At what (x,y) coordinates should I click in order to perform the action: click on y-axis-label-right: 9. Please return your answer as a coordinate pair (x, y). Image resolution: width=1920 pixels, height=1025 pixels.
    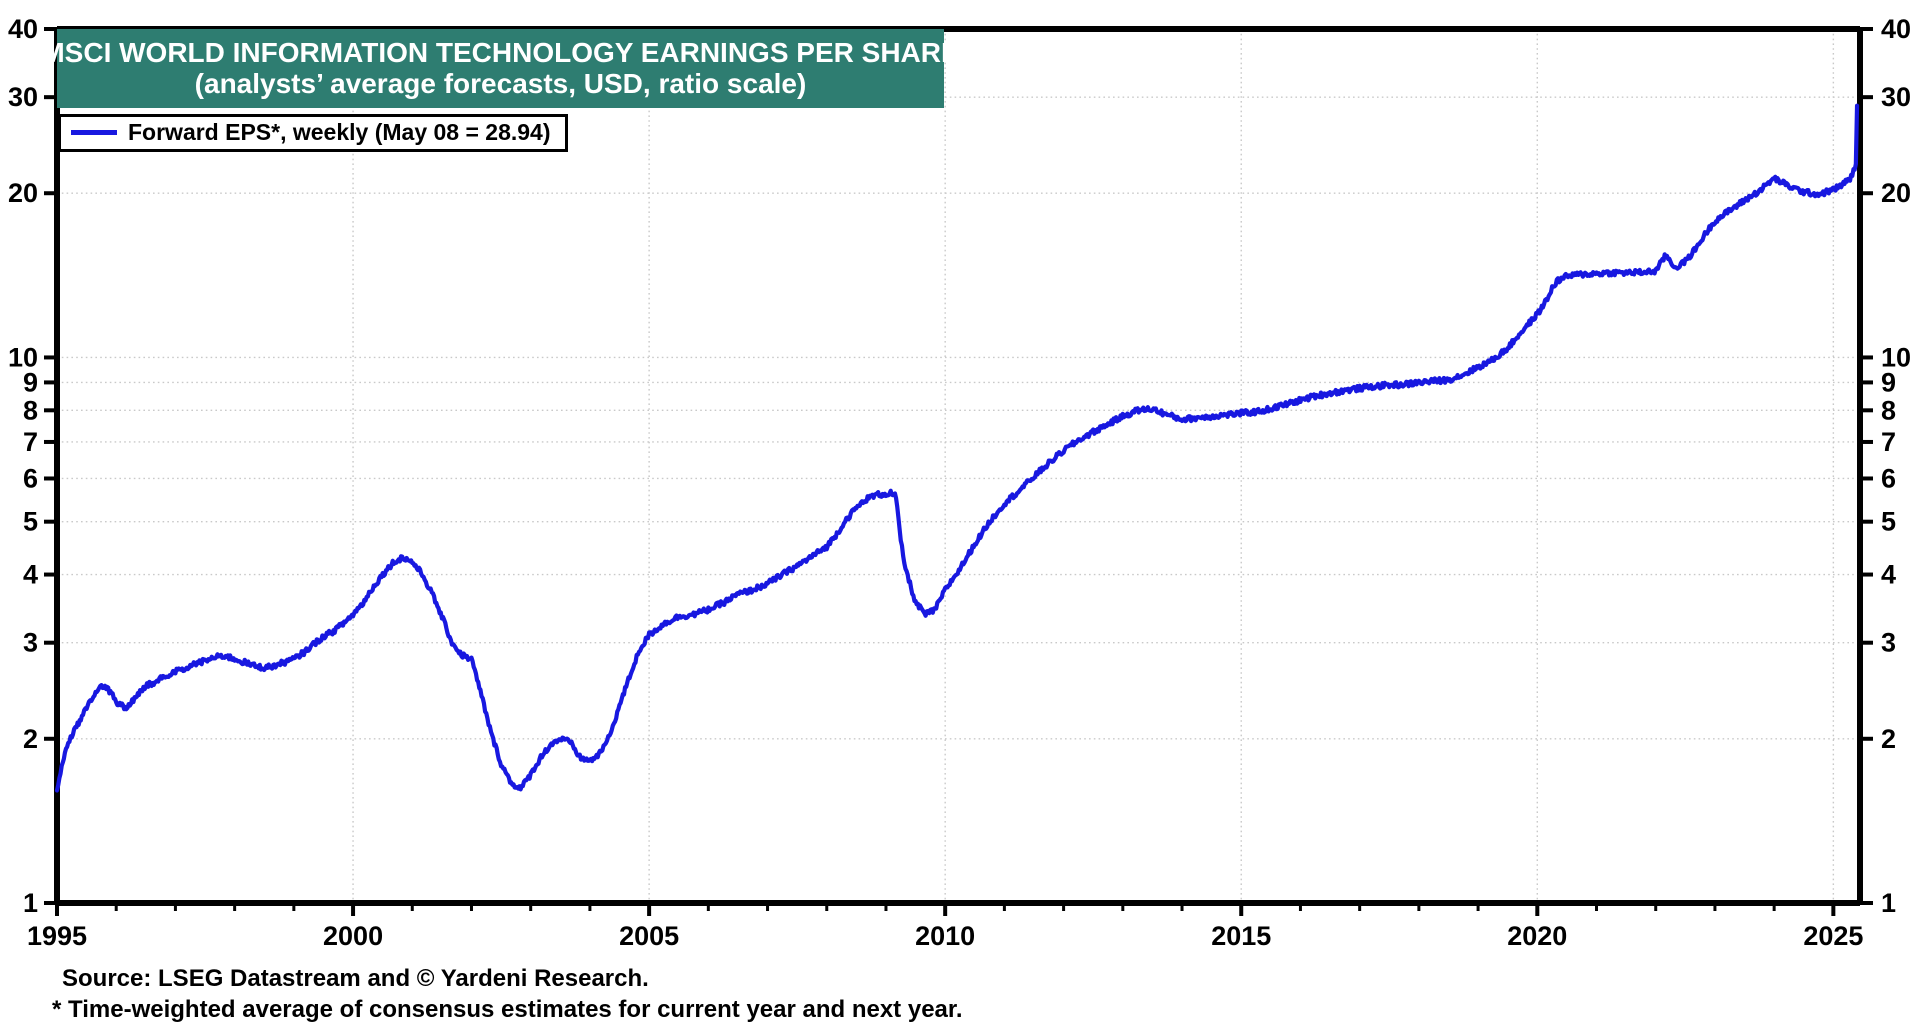
    Looking at the image, I should click on (1888, 382).